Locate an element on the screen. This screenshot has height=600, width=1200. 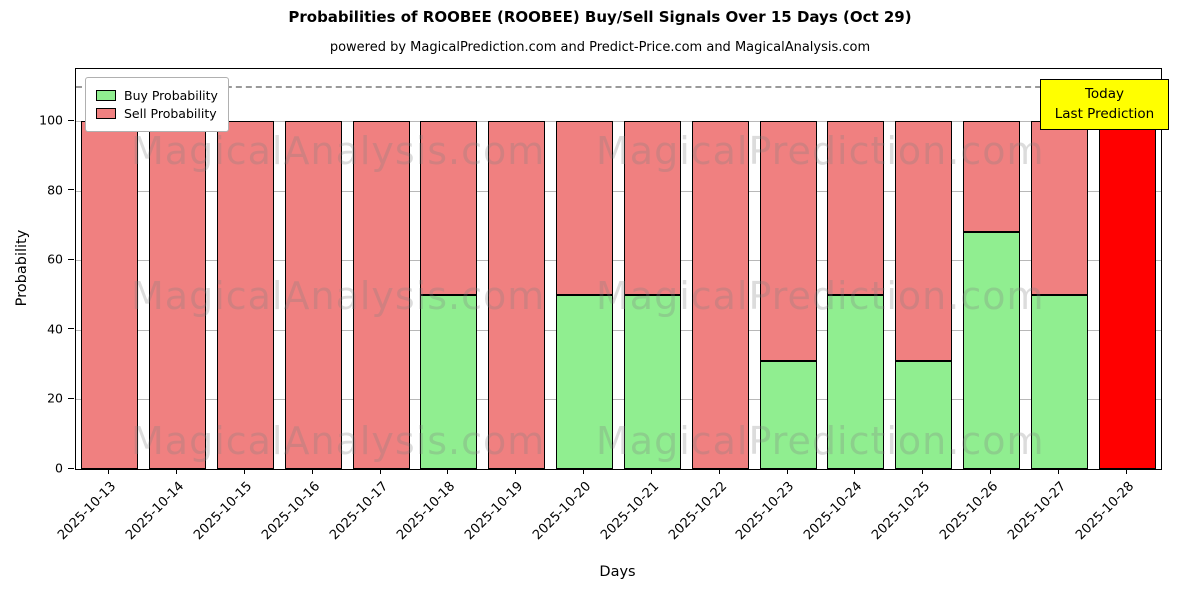
legend-label: Sell Probability is located at coordinates (170, 113).